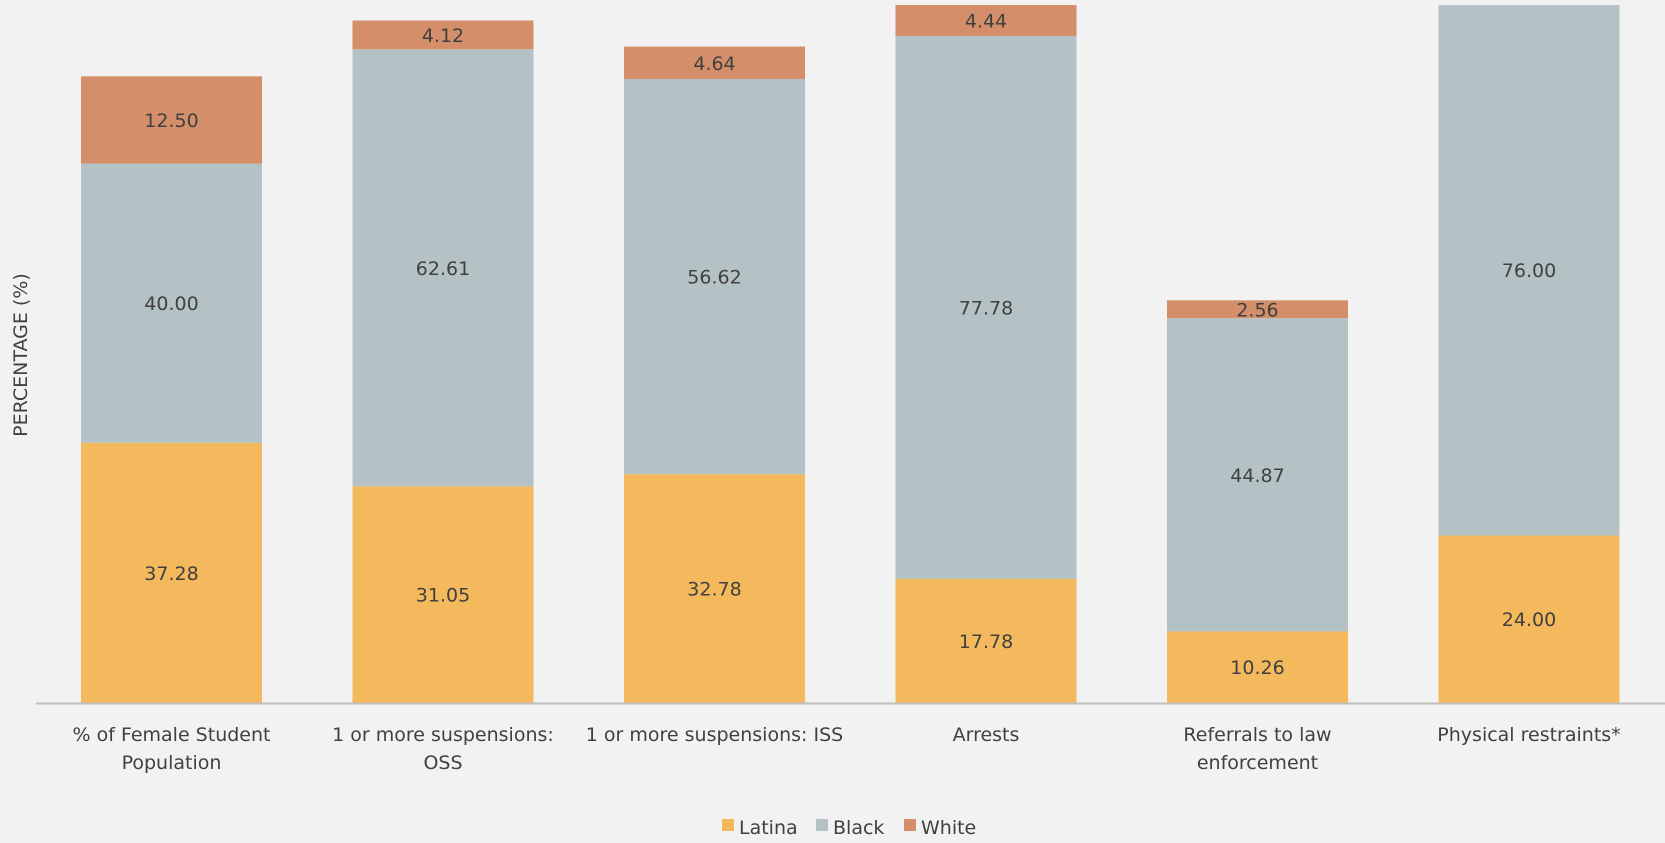 This screenshot has width=1665, height=843. Describe the element at coordinates (728, 825) in the screenshot. I see `legend-swatch-latina` at that location.